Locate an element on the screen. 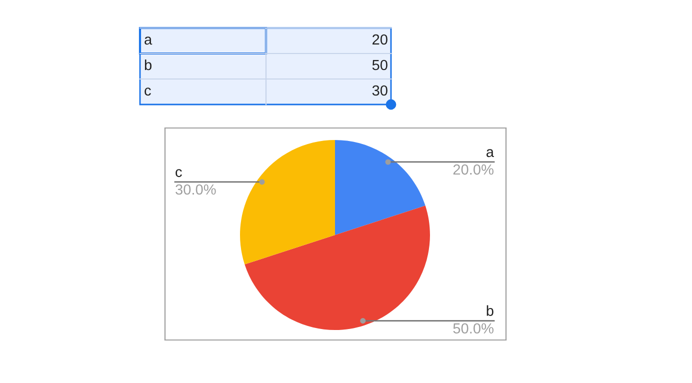 The width and height of the screenshot is (692, 383). slice-label: b is located at coordinates (490, 310).